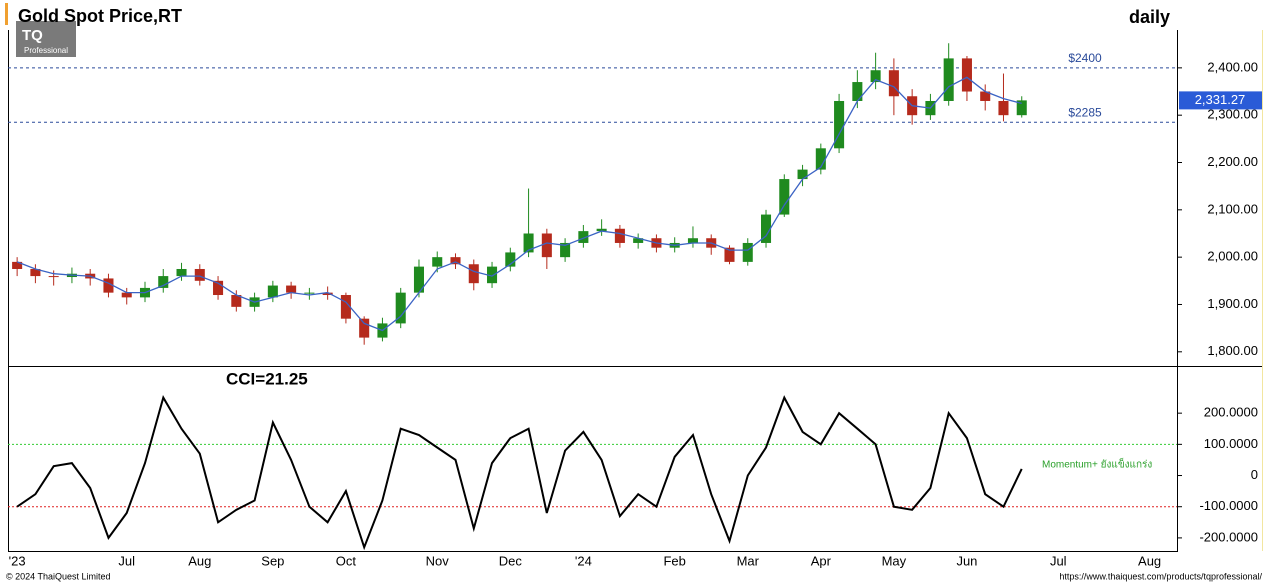  I want to click on y-tick-label: 1,900.00, so click(1232, 303).